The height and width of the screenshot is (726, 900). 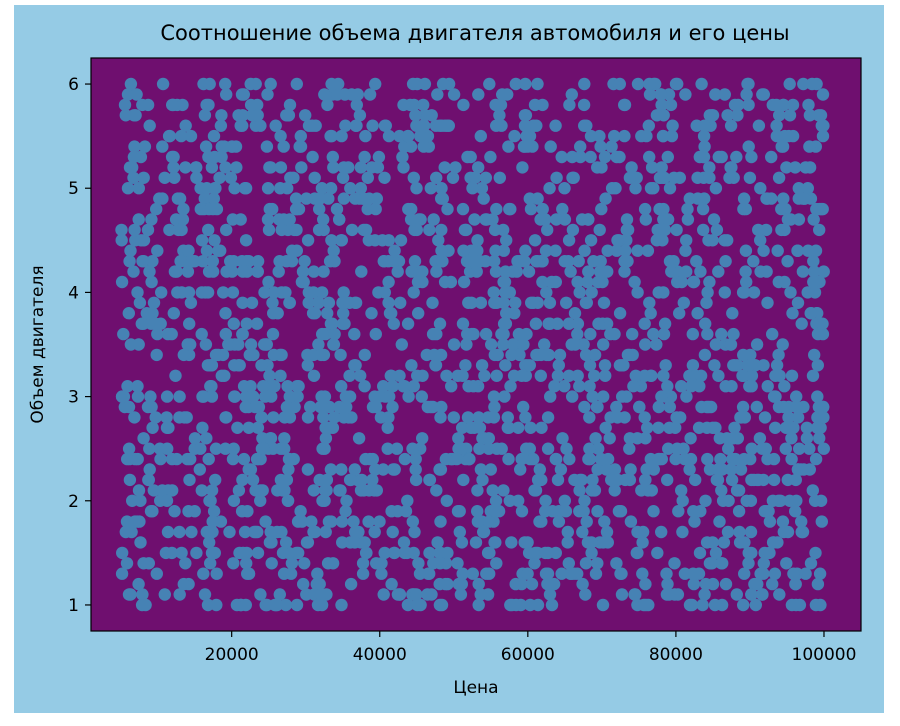 What do you see at coordinates (38, 344) in the screenshot?
I see `y-axis-label: Объем двигателя` at bounding box center [38, 344].